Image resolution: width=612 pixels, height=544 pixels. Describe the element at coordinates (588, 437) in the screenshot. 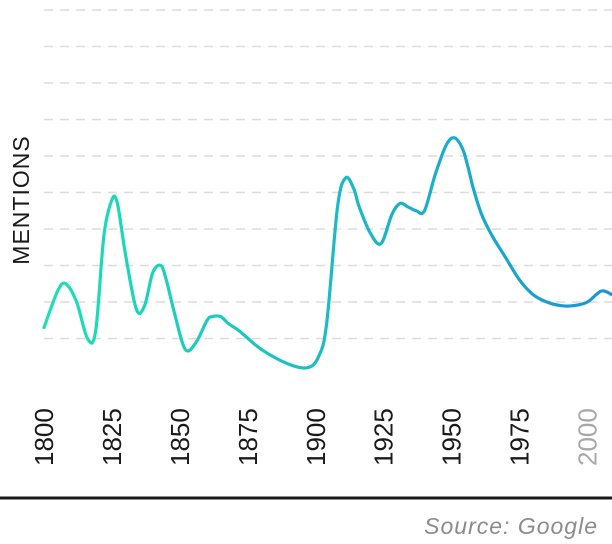

I see `x-tick-label-2000: 2000` at that location.